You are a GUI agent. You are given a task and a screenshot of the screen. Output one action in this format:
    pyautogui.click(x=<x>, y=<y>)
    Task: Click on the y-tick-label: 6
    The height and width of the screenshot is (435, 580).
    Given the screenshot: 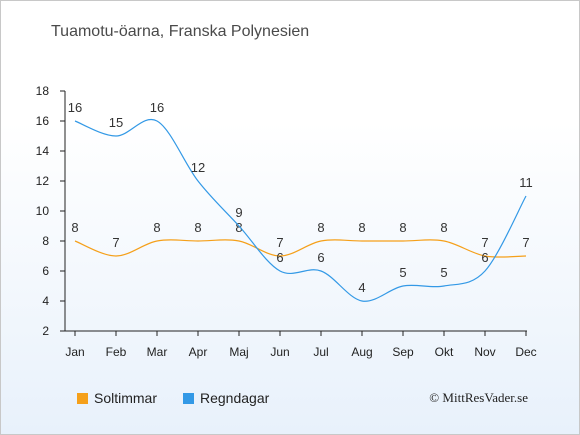 What is the action you would take?
    pyautogui.click(x=45, y=271)
    